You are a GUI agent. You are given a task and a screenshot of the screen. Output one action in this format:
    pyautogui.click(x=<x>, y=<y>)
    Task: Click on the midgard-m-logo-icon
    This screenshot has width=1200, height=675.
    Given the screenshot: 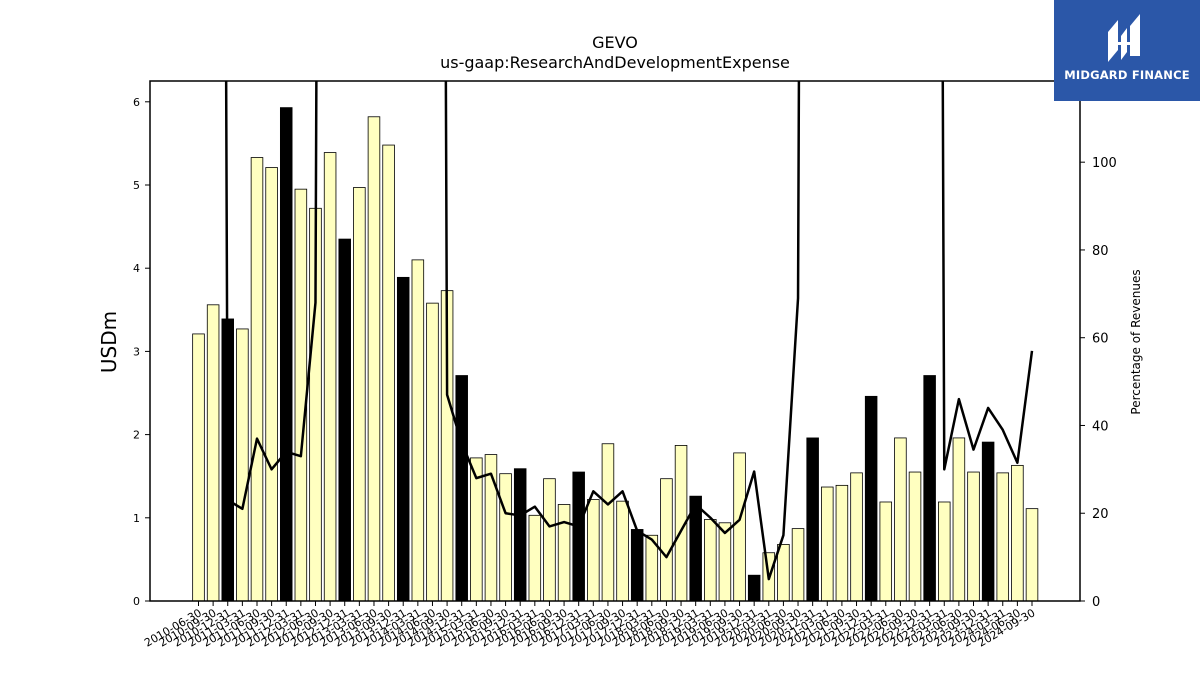 What is the action you would take?
    pyautogui.click(x=1124, y=38)
    